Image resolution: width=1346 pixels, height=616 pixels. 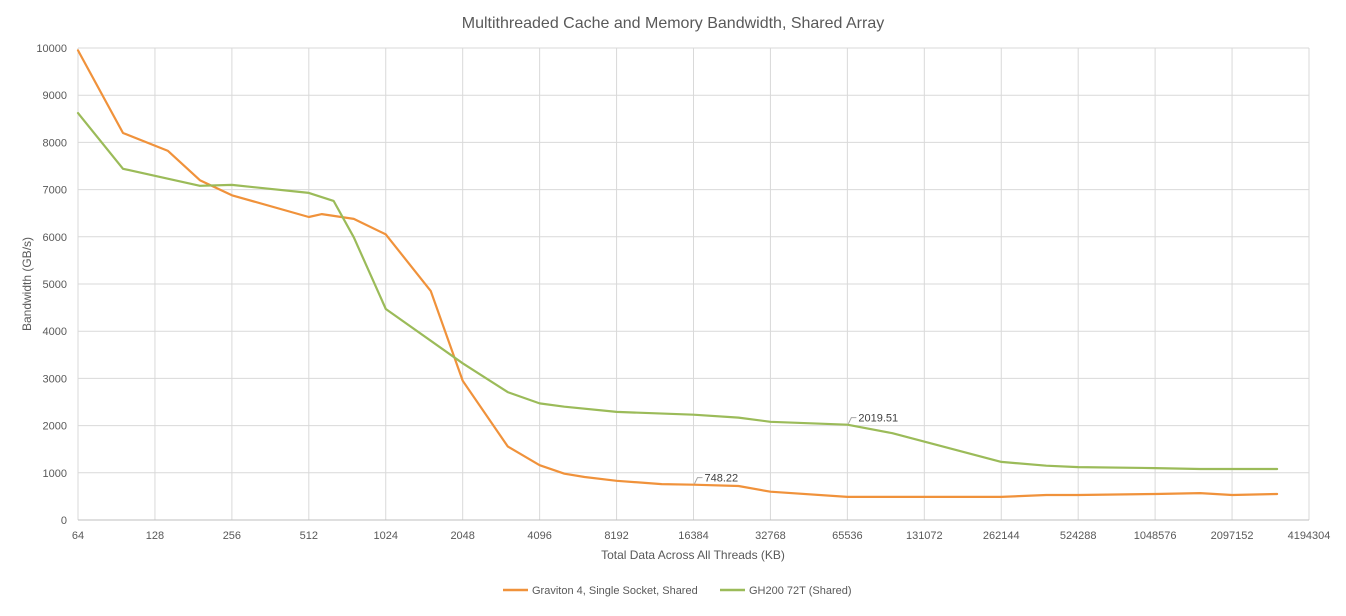 What do you see at coordinates (770, 536) in the screenshot?
I see `x-tick-label: 32768` at bounding box center [770, 536].